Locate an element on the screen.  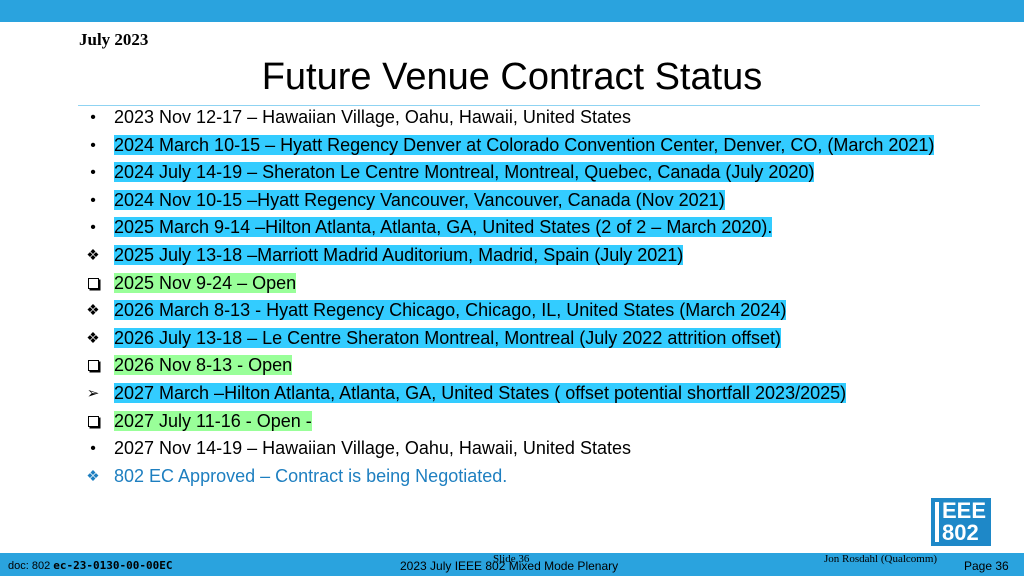
page-number: Page 36 is located at coordinates (986, 566).